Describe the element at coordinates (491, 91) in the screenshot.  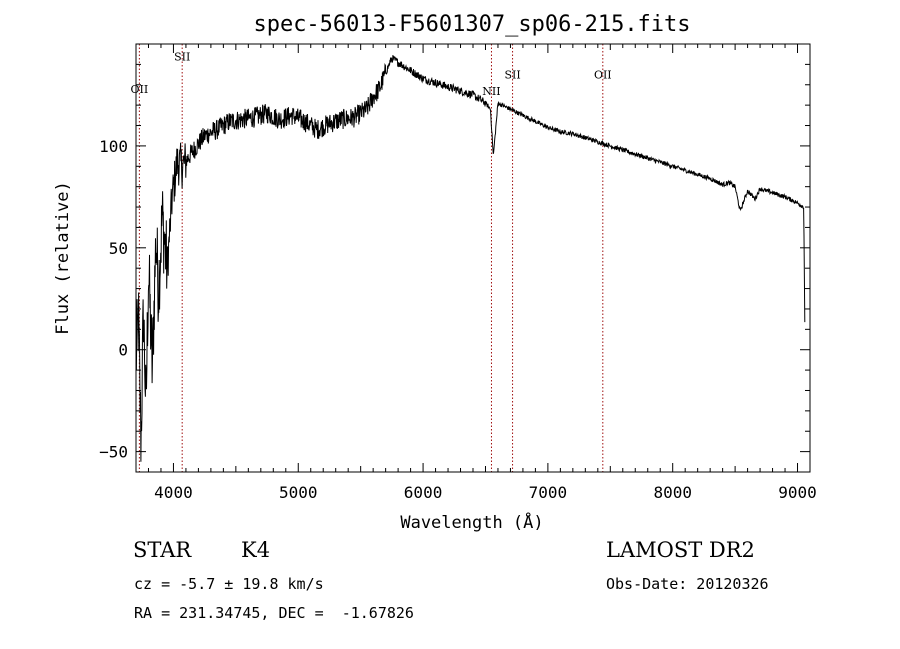
I see `emission-line-label: NII` at that location.